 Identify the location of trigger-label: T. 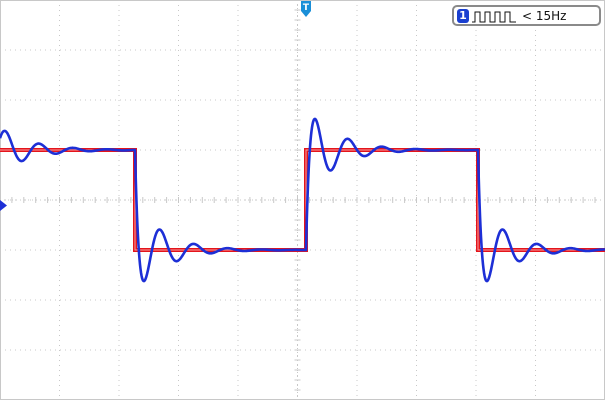
(306, 8).